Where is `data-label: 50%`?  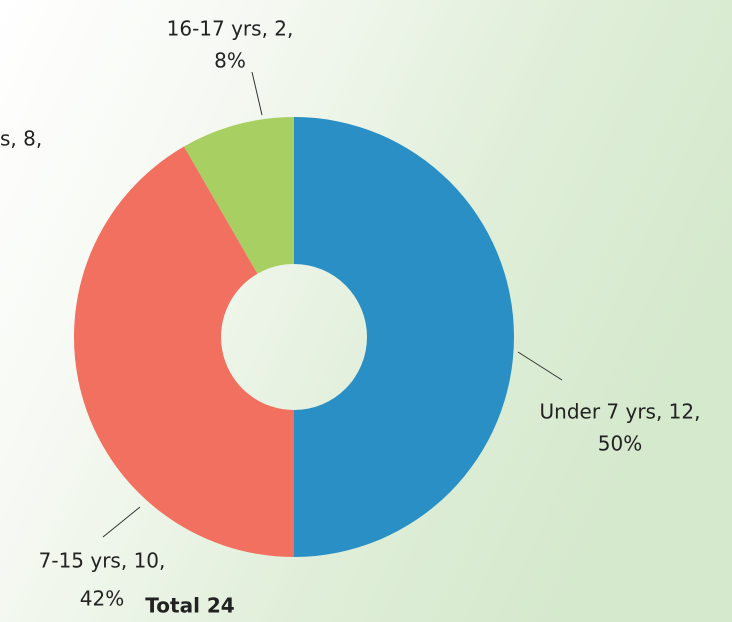 data-label: 50% is located at coordinates (620, 444).